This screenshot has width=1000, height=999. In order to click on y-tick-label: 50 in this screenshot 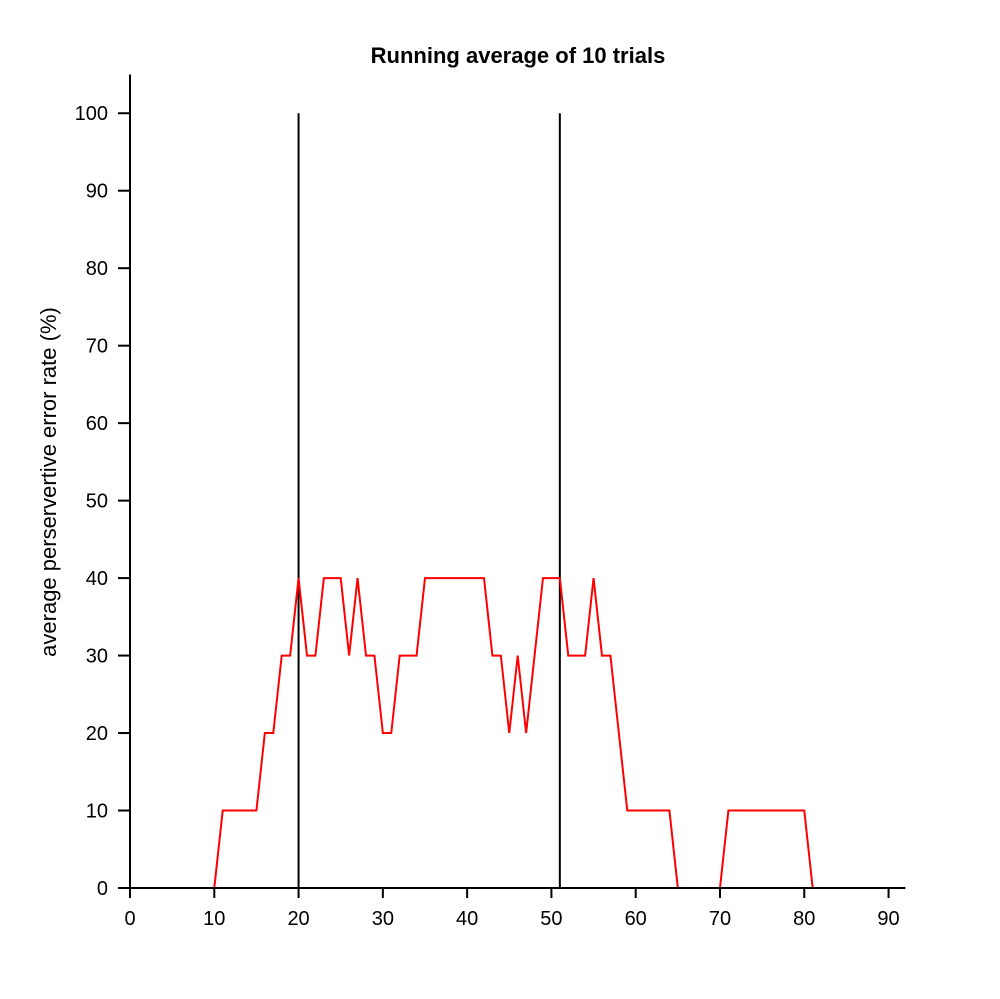, I will do `click(97, 502)`.